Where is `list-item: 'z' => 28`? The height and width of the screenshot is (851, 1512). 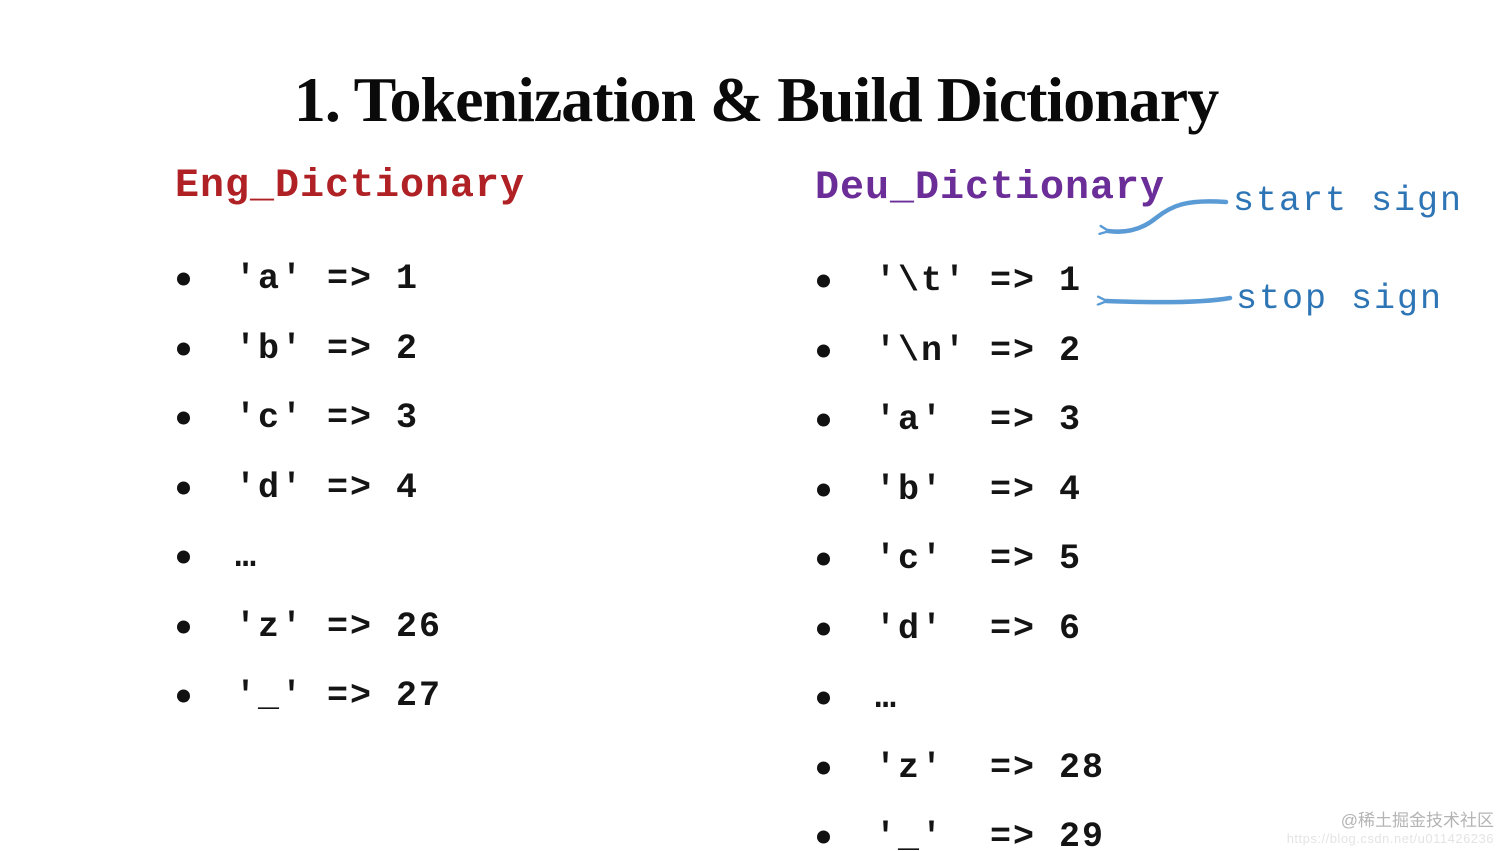
list-item: 'z' => 28 is located at coordinates (990, 768).